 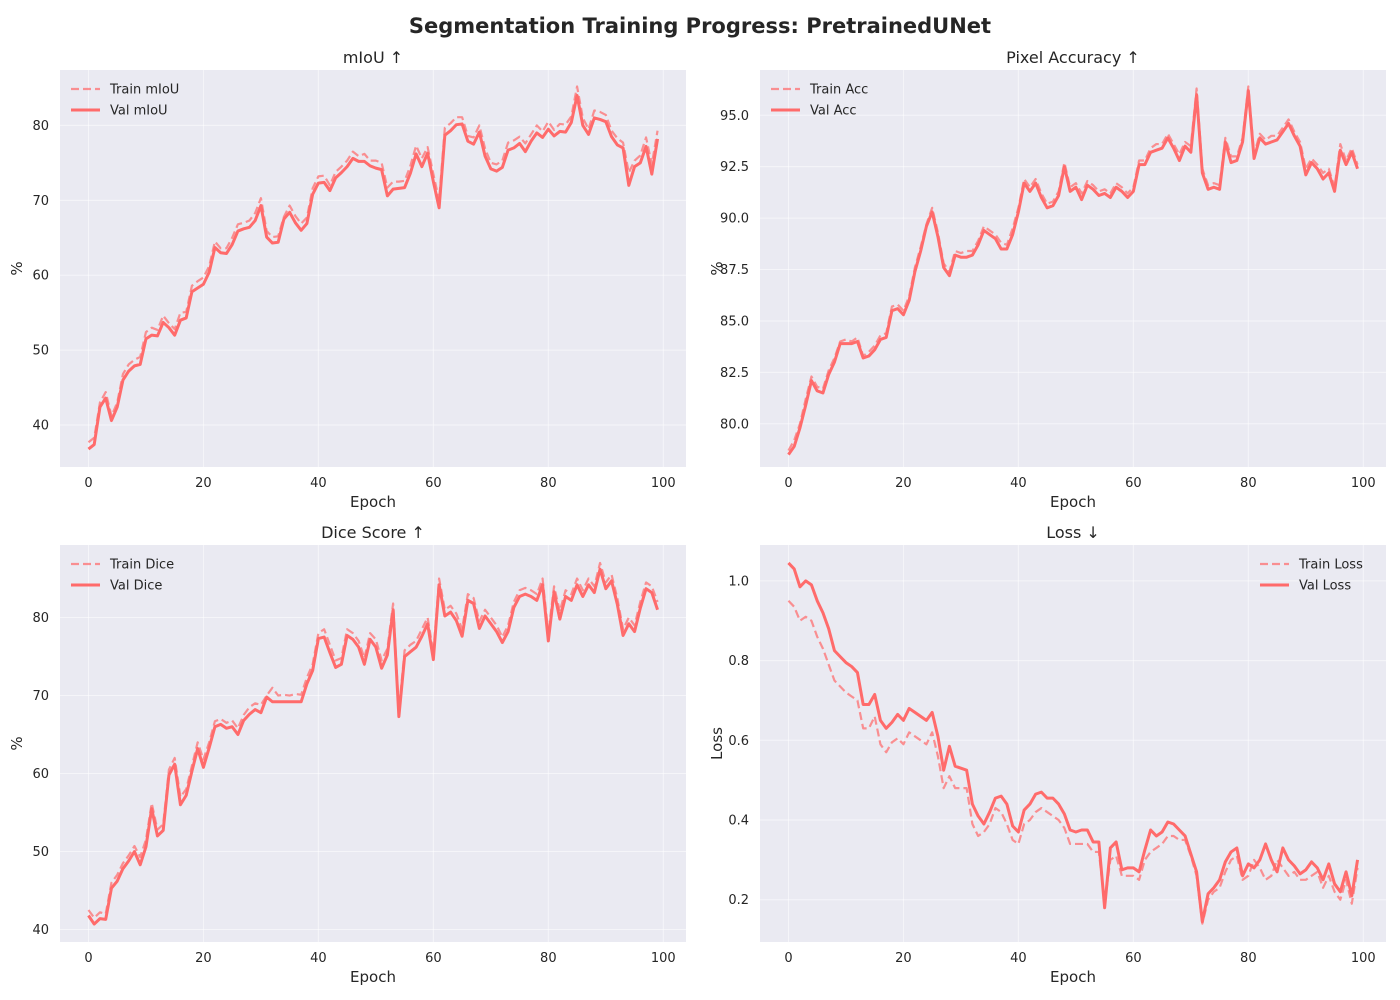 I want to click on chart-title: Loss ↓, so click(x=1073, y=532).